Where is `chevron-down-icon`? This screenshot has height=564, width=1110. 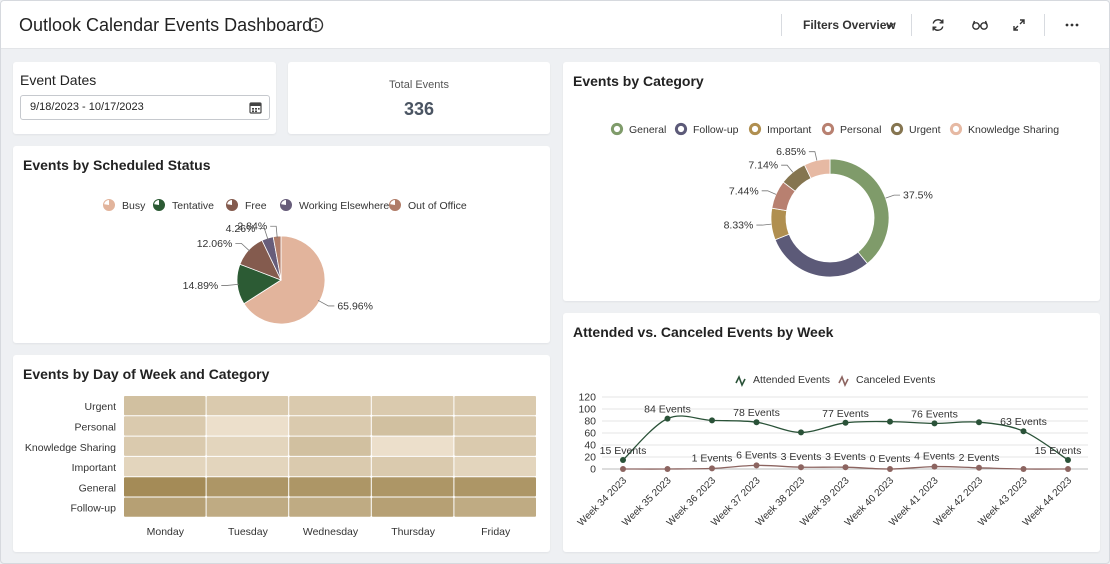
chevron-down-icon is located at coordinates (890, 25).